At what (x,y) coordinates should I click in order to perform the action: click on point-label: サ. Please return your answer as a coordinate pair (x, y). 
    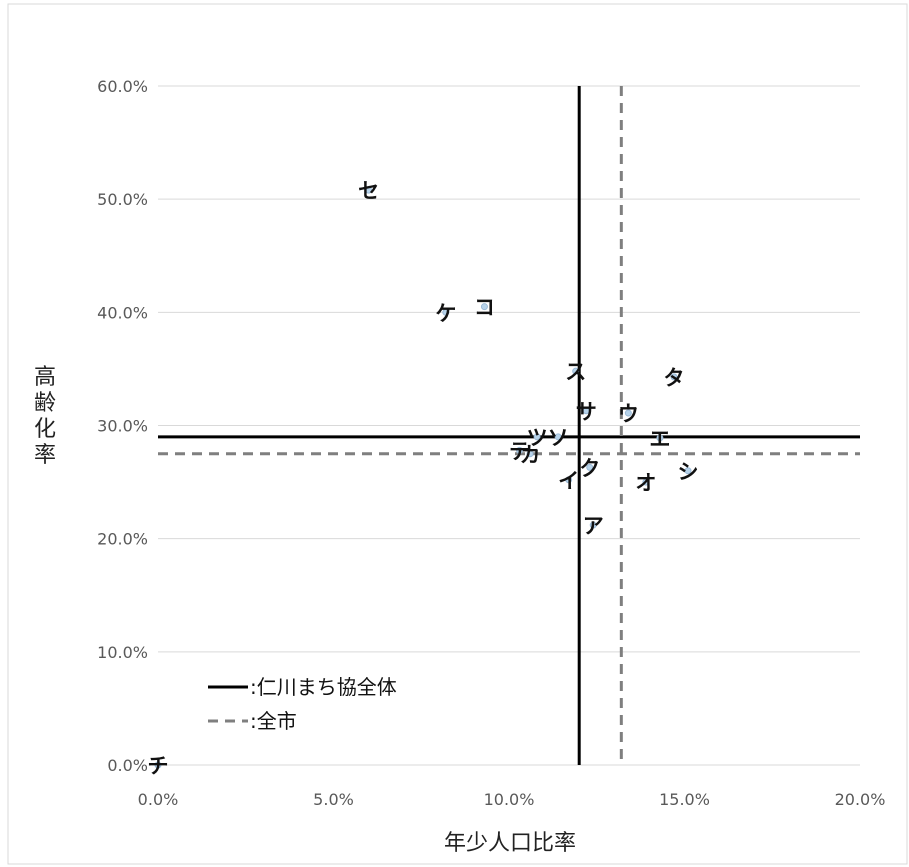
    Looking at the image, I should click on (586, 412).